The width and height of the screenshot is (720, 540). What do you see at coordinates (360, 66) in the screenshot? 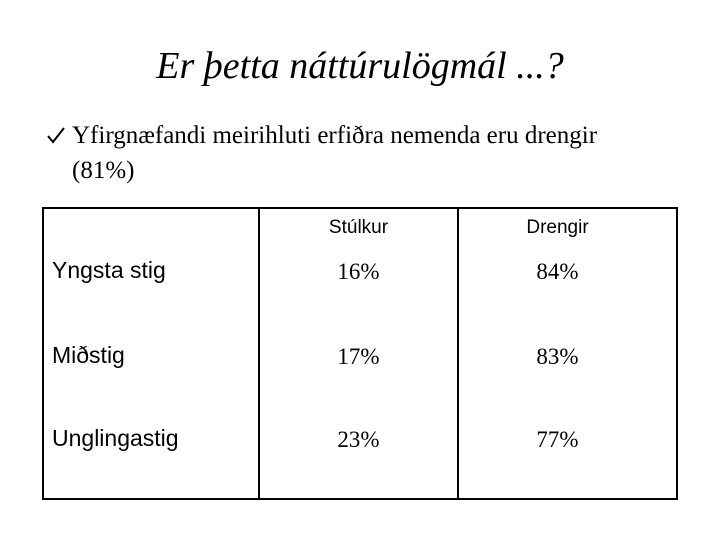
I see `slide-title: Er þetta náttúrulögmál ...?` at bounding box center [360, 66].